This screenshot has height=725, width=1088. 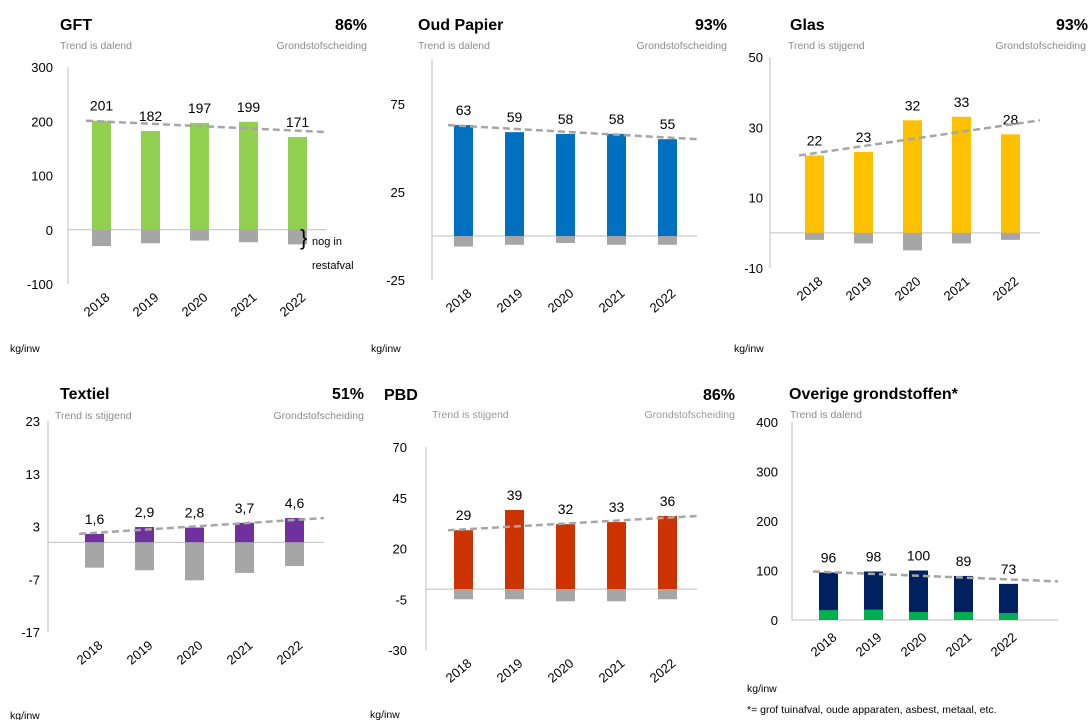 I want to click on bar-glas, so click(x=912, y=176).